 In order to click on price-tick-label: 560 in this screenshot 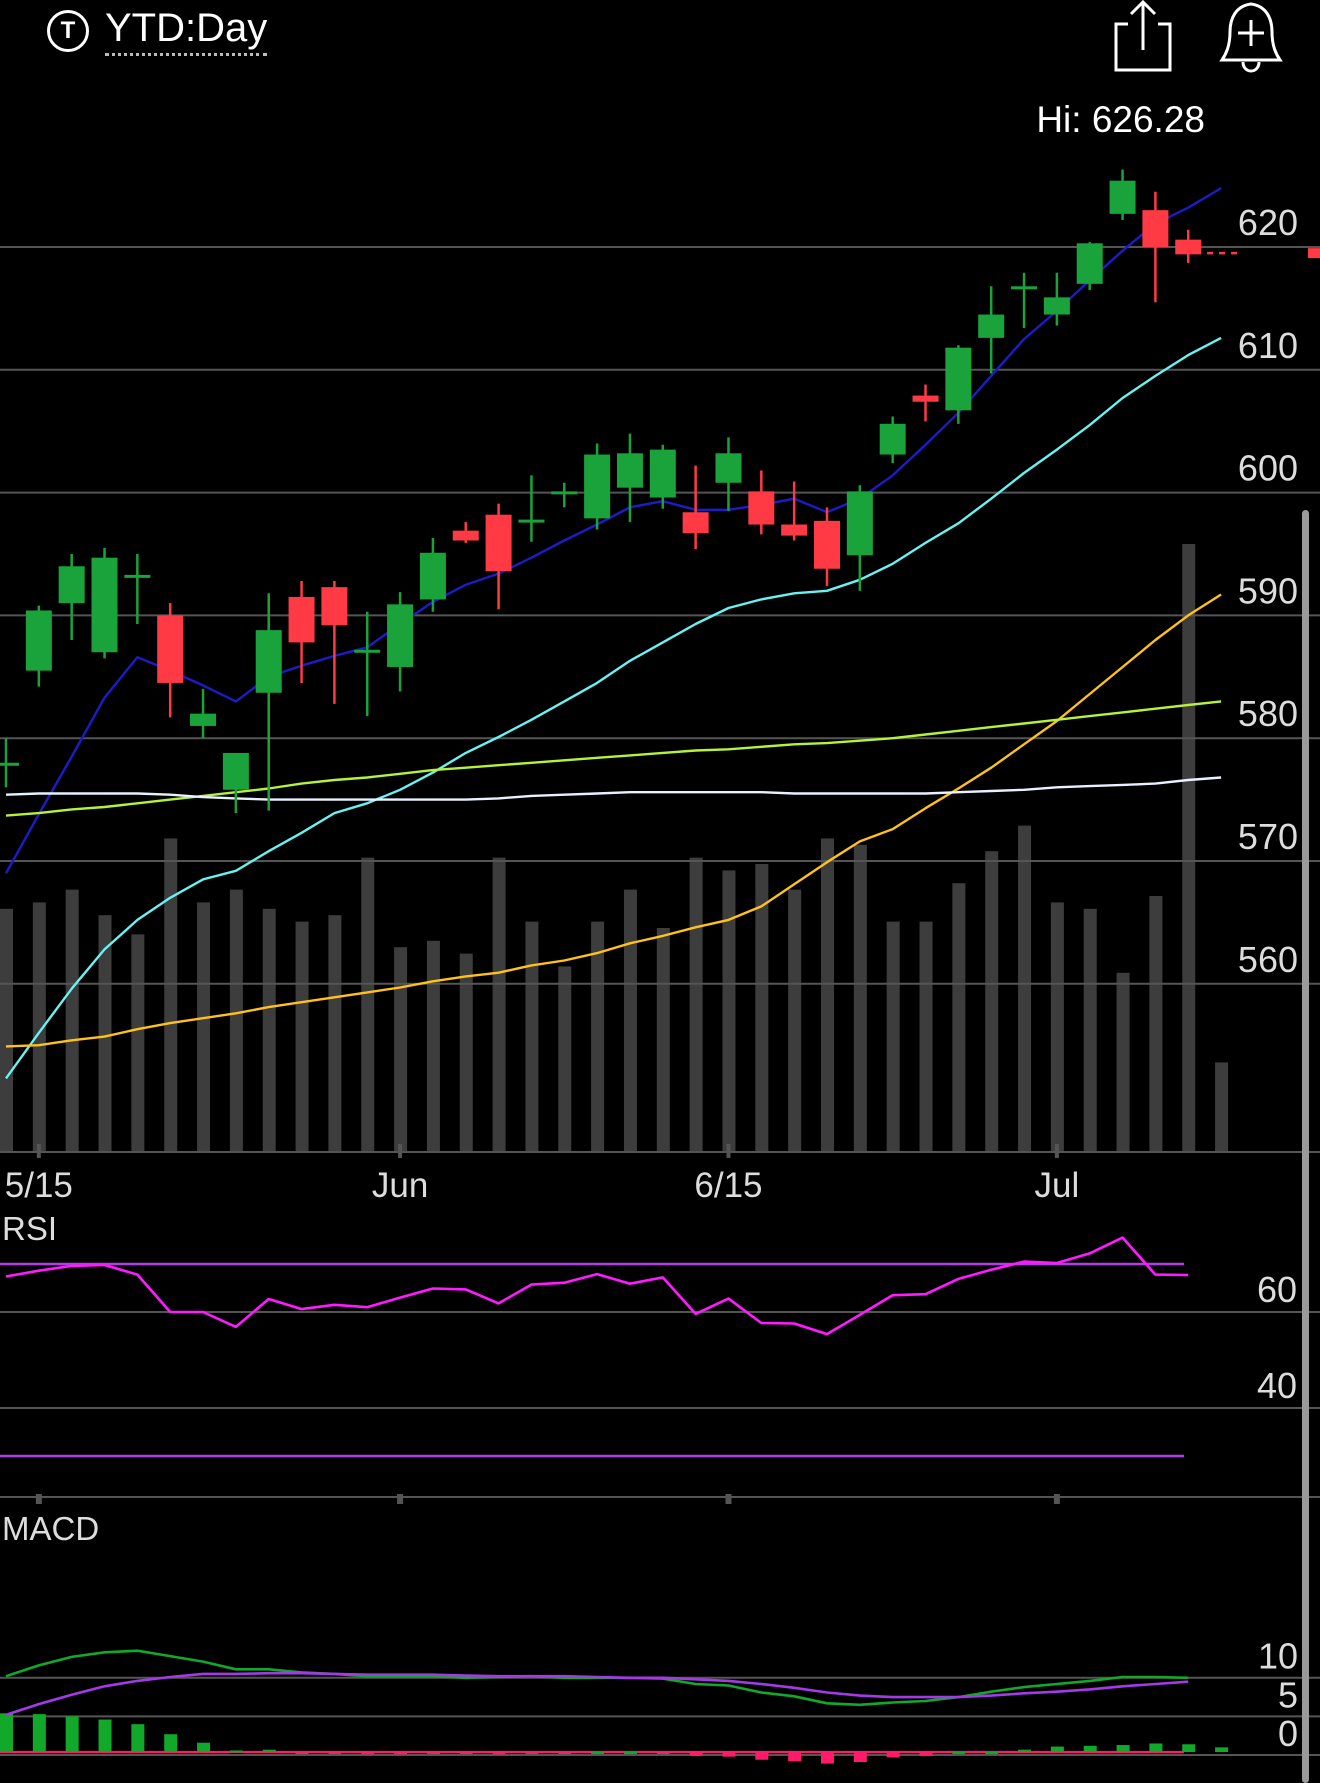, I will do `click(1268, 959)`.